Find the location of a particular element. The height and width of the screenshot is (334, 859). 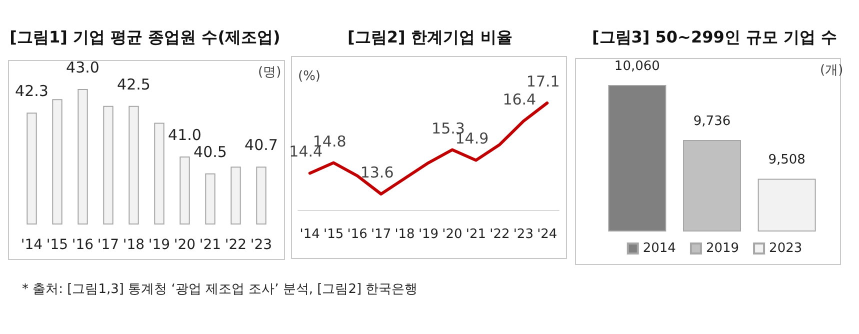

data-label: 13.6 is located at coordinates (377, 173).